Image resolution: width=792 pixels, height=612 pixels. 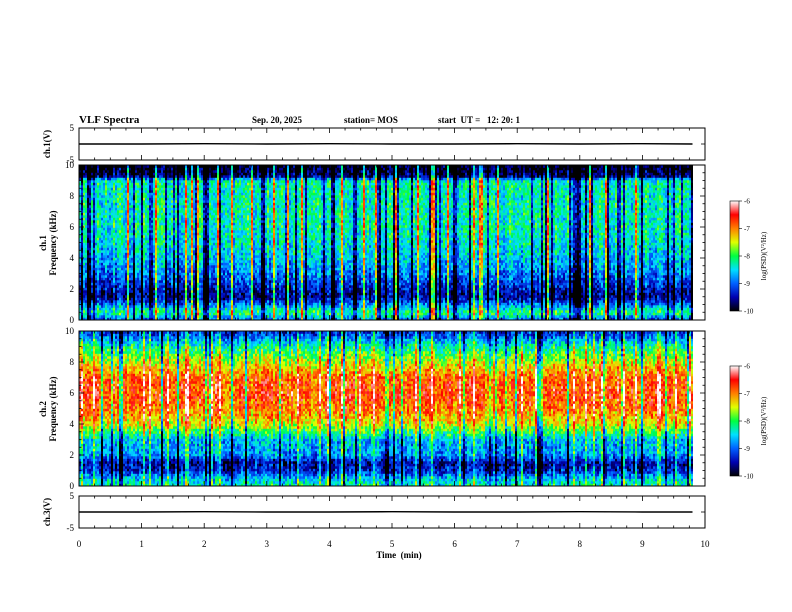 I want to click on x-axis-label: Time (min), so click(x=398, y=555).